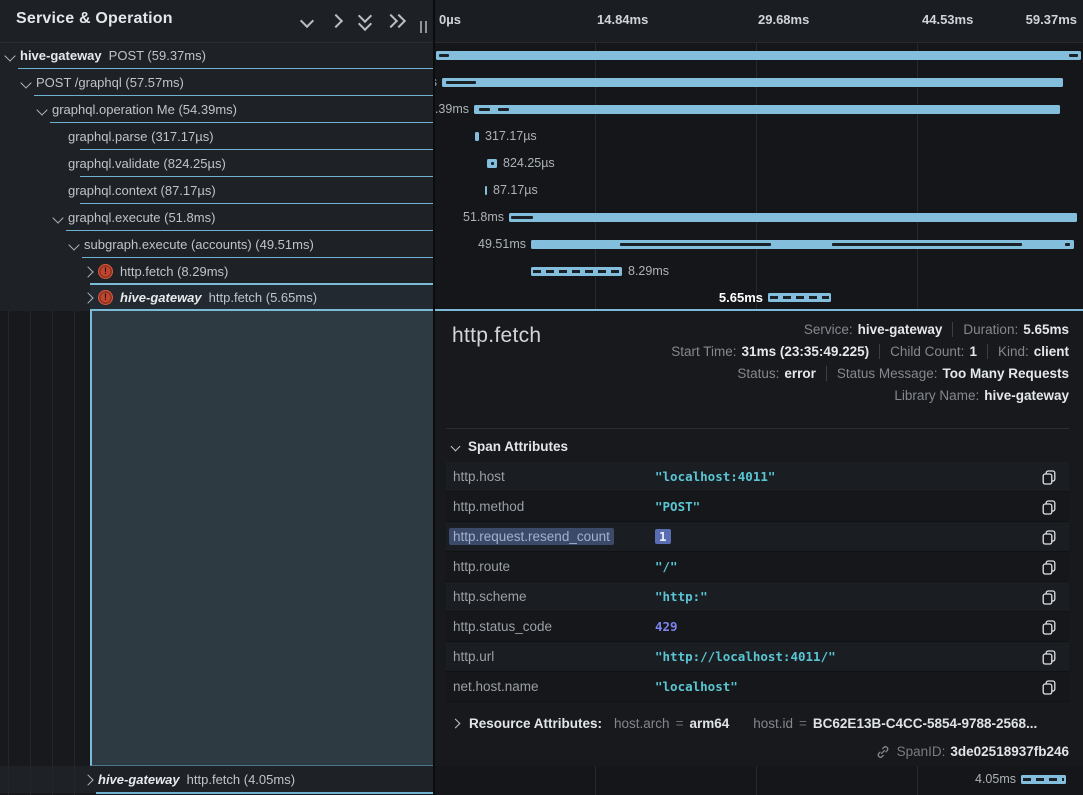 The image size is (1083, 795). What do you see at coordinates (715, 476) in the screenshot?
I see `attribute-value: "localhost:4011"` at bounding box center [715, 476].